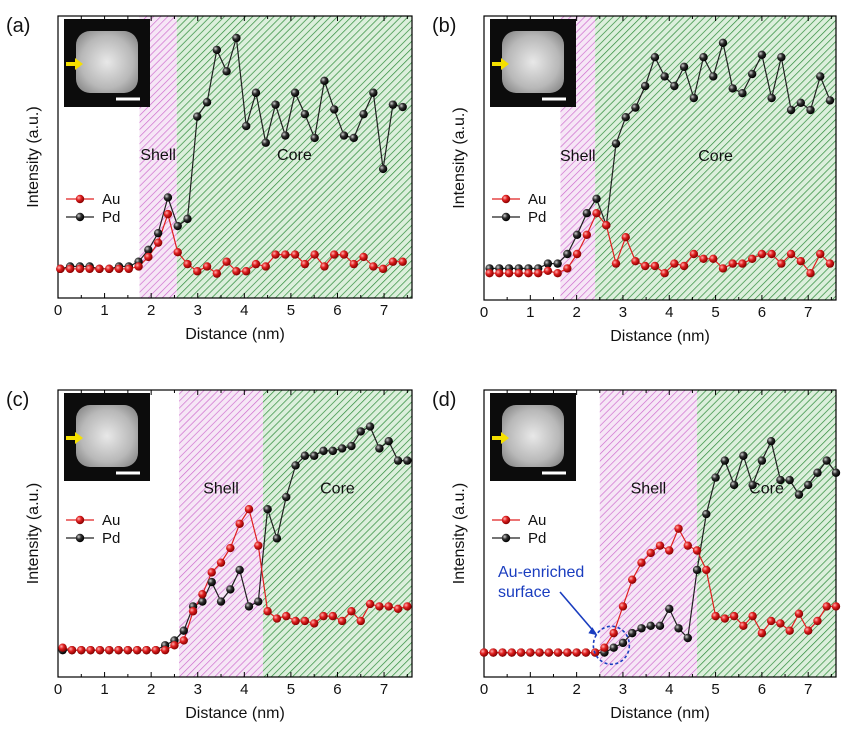  I want to click on annotation-arrow-line, so click(577, 612).